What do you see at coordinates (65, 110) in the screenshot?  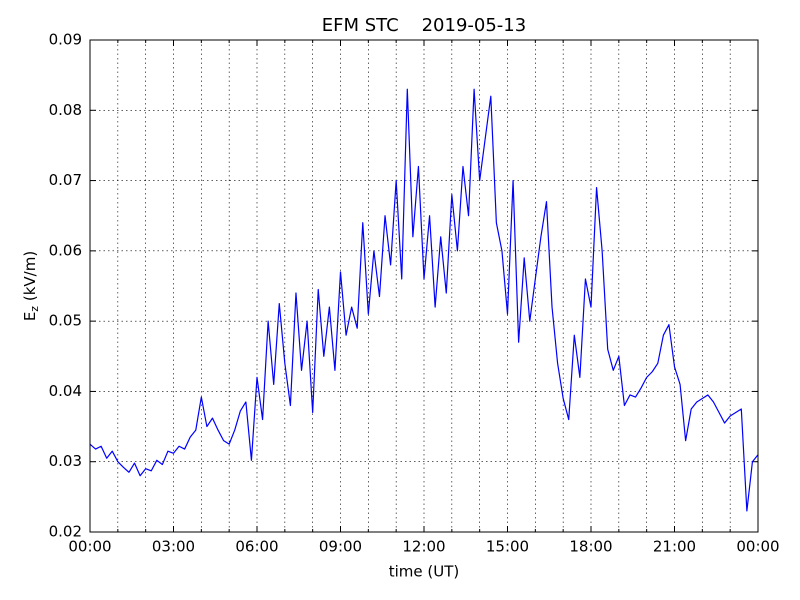 I see `y-tick-label: 0.08` at bounding box center [65, 110].